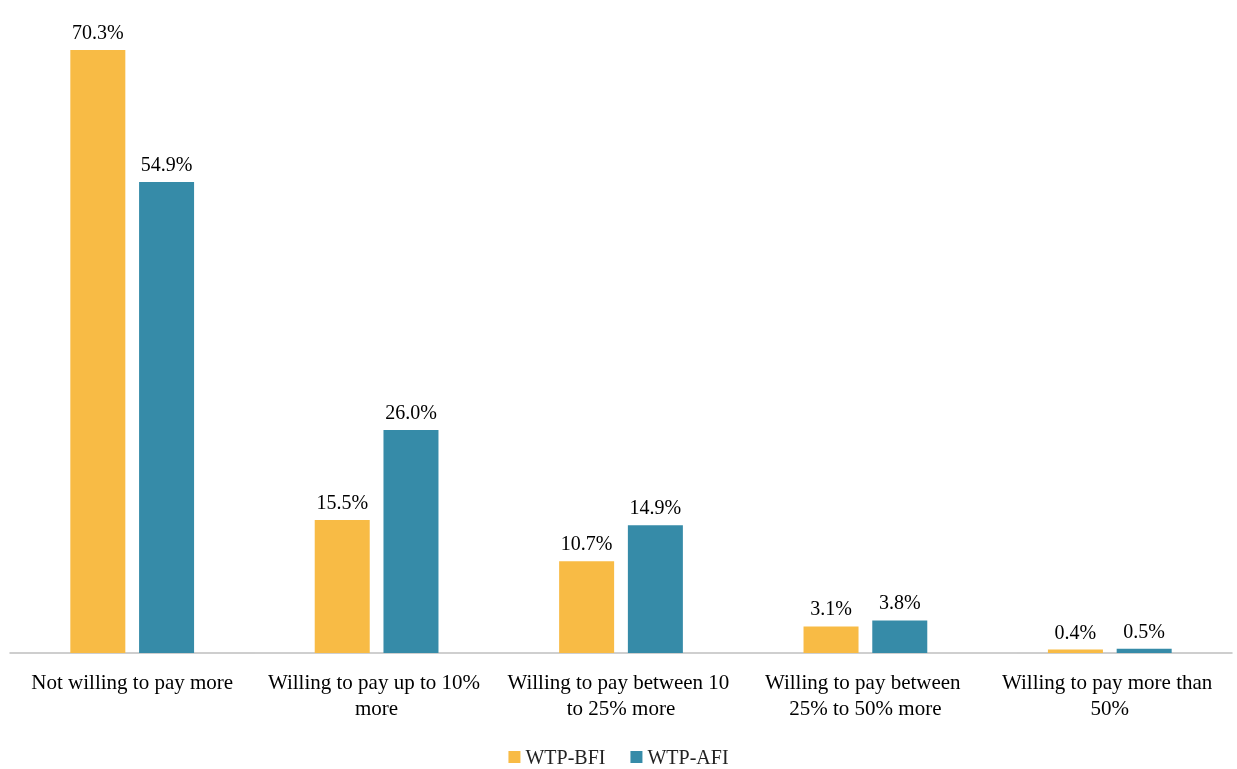 The height and width of the screenshot is (769, 1237). Describe the element at coordinates (831, 608) in the screenshot. I see `data-label: 3.1%` at that location.